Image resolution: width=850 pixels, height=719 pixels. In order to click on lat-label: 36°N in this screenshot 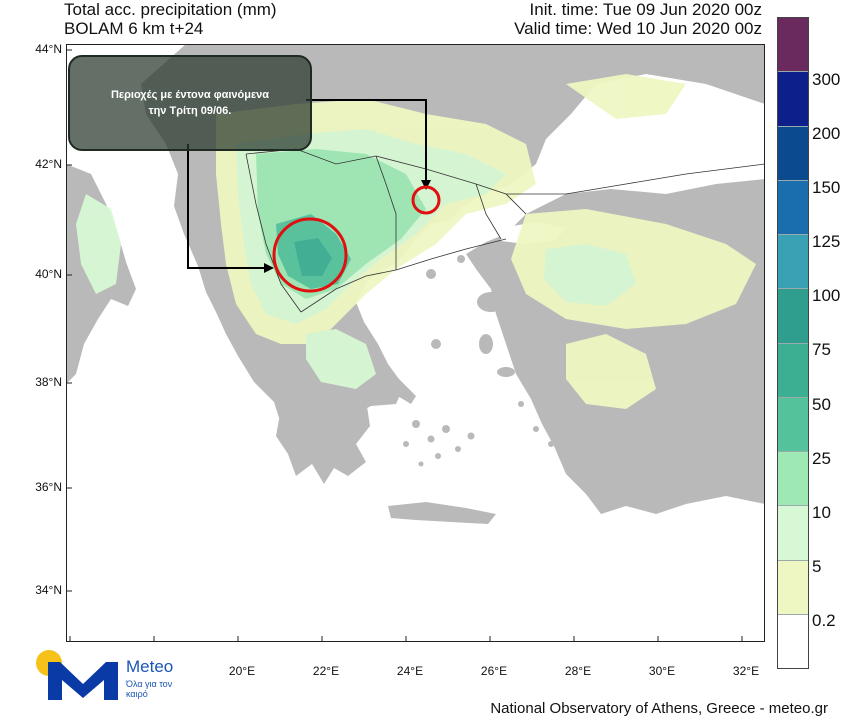, I will do `click(48, 487)`.